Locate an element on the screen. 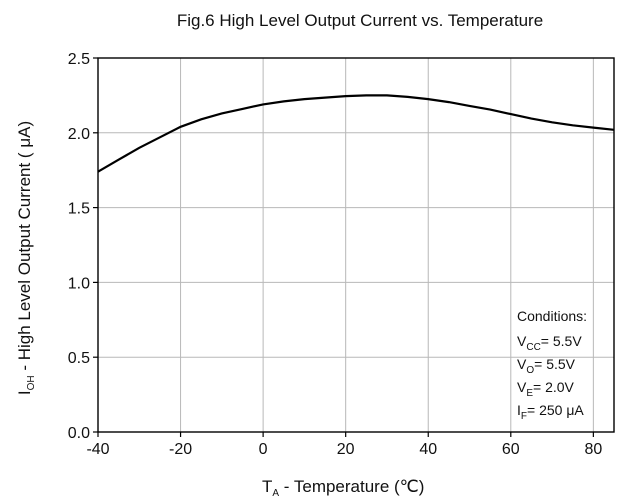 The image size is (626, 501). x-tick-label: 40 is located at coordinates (428, 449).